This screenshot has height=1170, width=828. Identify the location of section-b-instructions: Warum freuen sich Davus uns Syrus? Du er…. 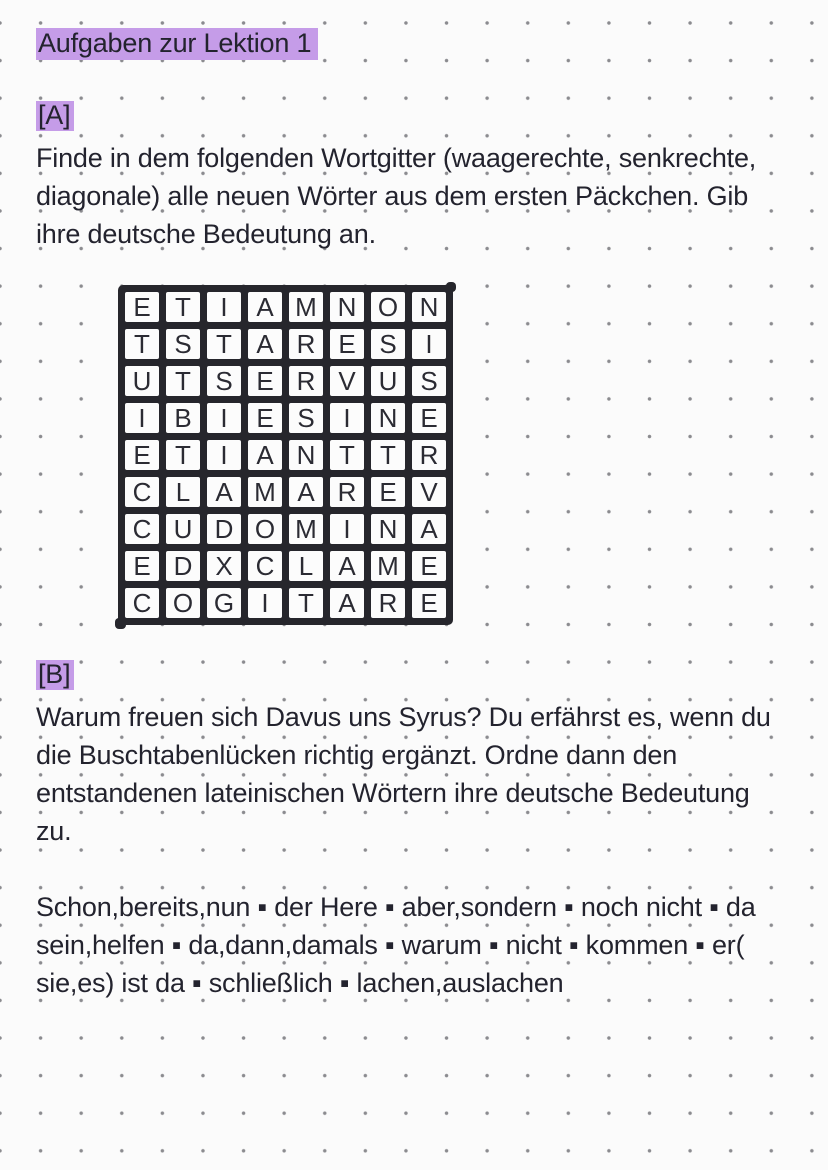
(414, 774).